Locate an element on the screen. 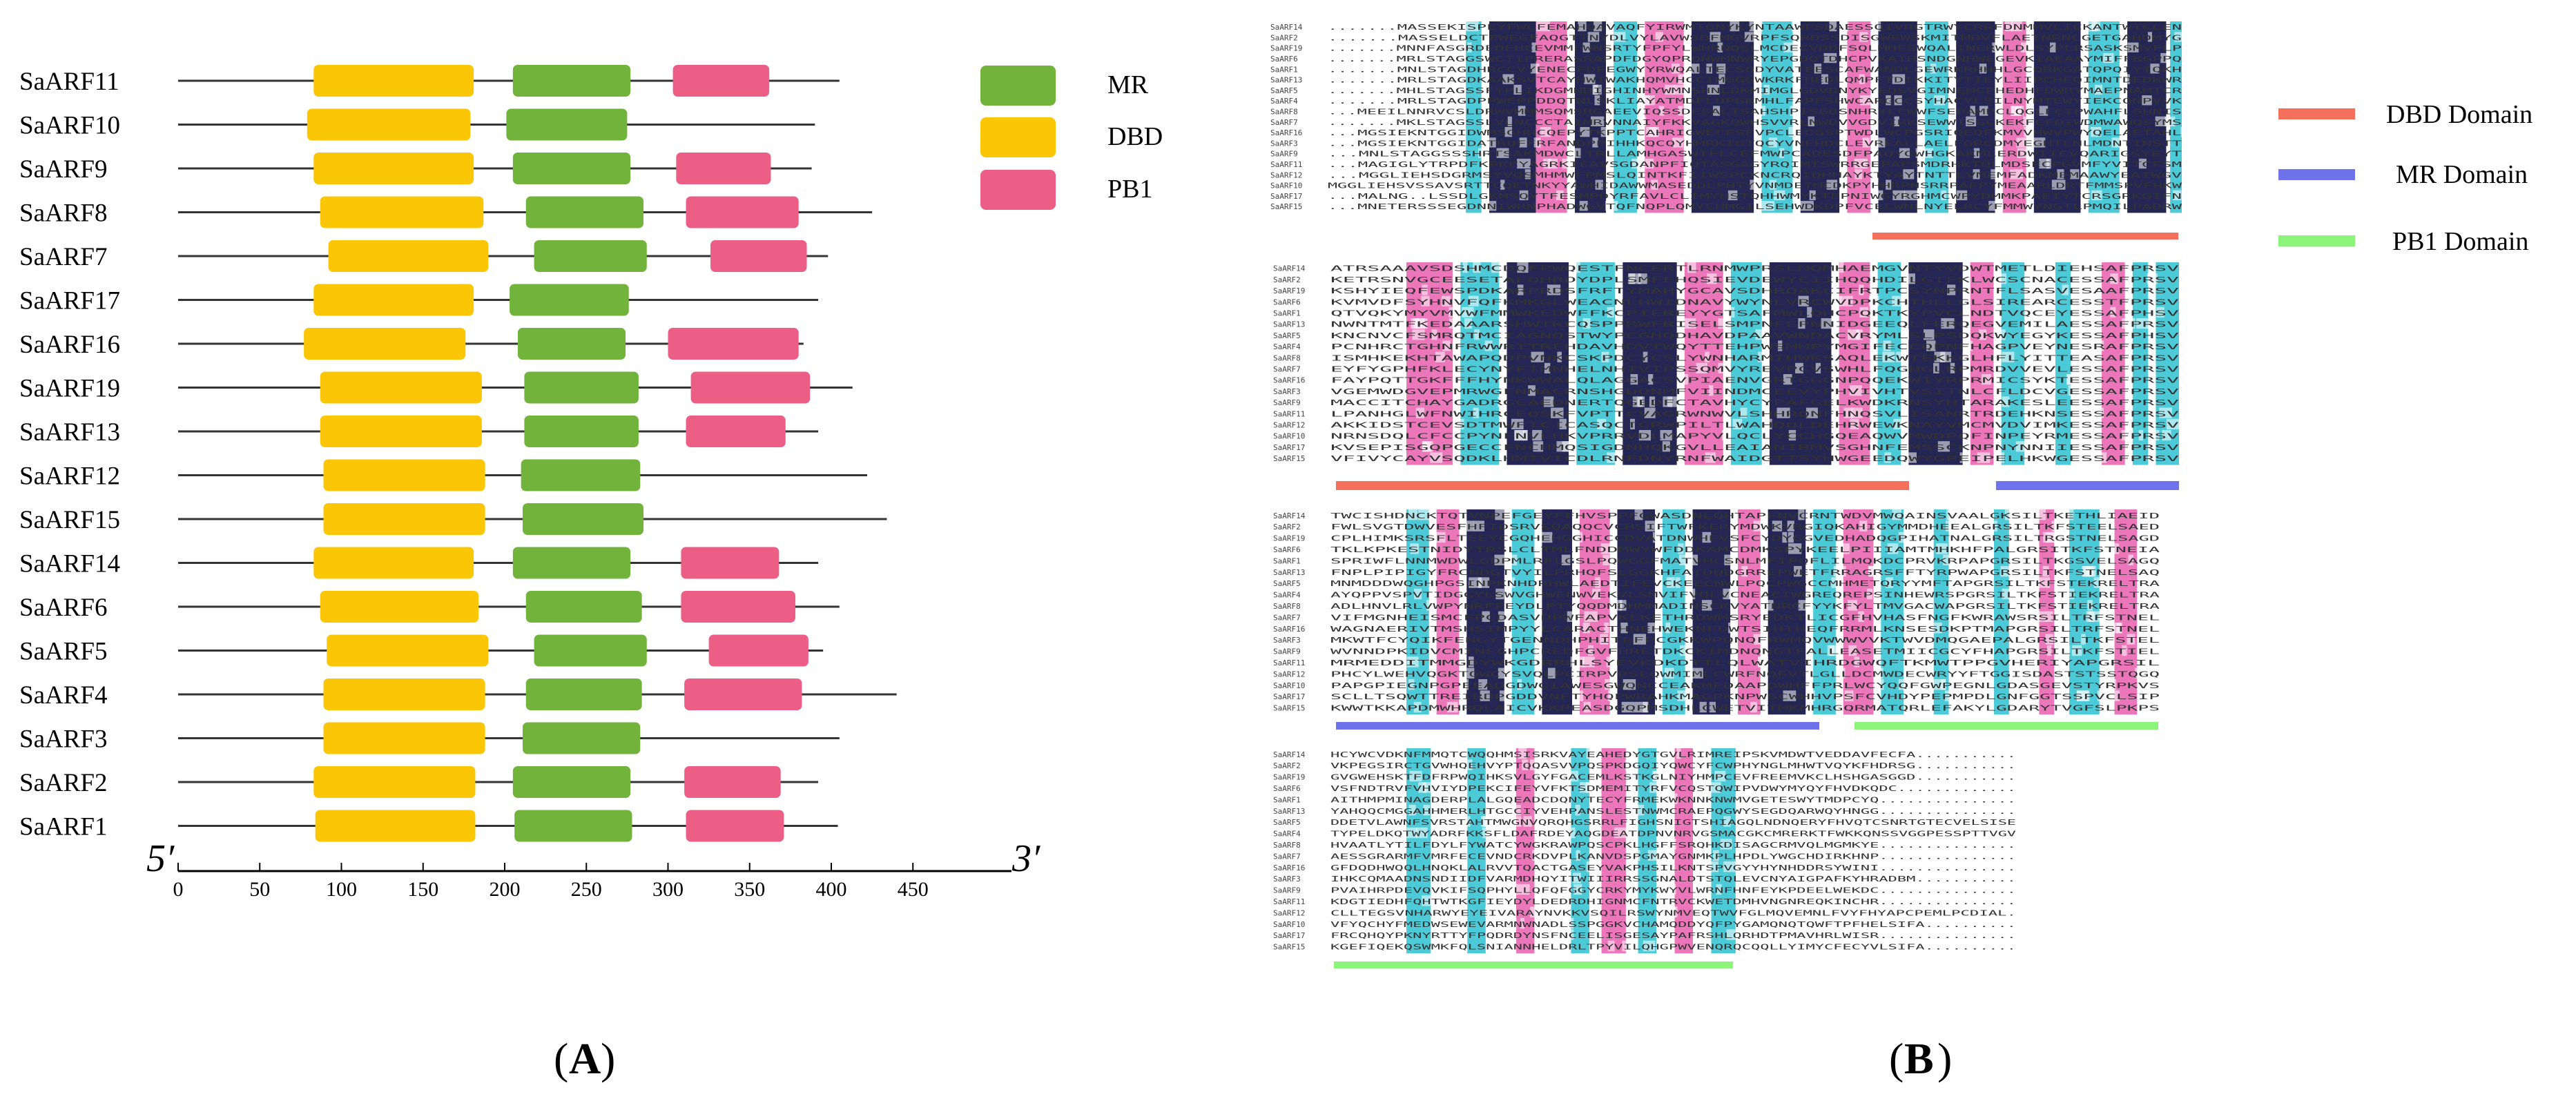  three-prime-end-label: 3′ is located at coordinates (1025, 858).